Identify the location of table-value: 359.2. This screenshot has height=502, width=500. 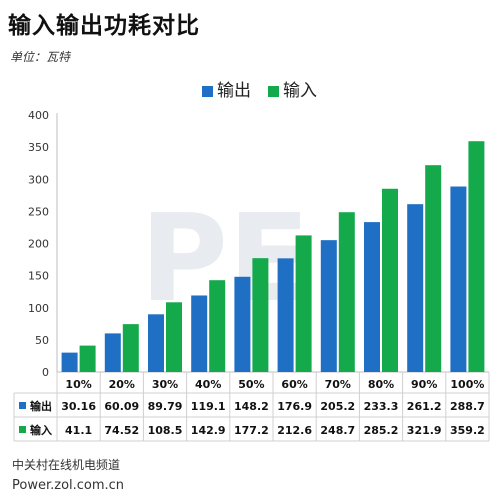
(467, 430).